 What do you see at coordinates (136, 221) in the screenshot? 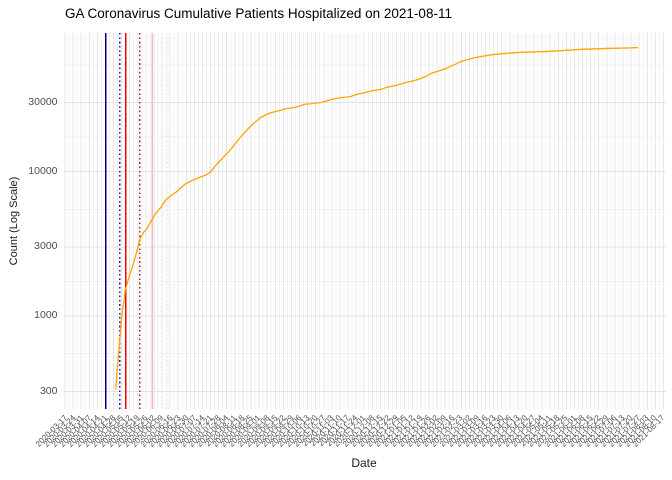
I see `event-vlines` at bounding box center [136, 221].